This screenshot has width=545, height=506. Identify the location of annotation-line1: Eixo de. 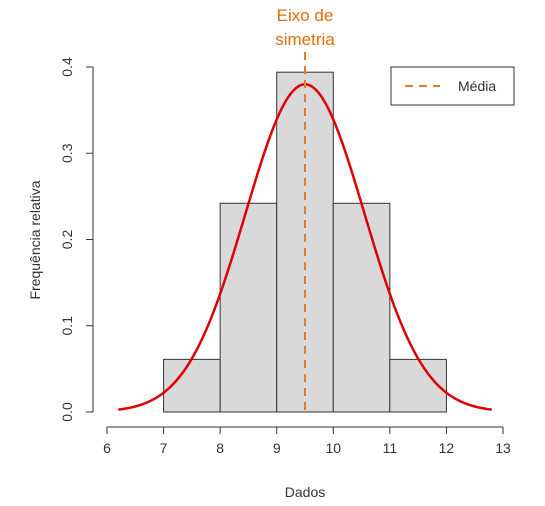
(305, 15).